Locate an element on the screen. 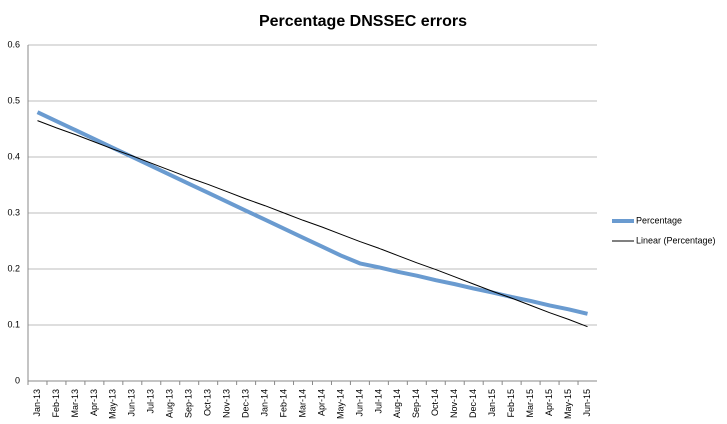  x-tick-label: Apr-15 is located at coordinates (549, 402).